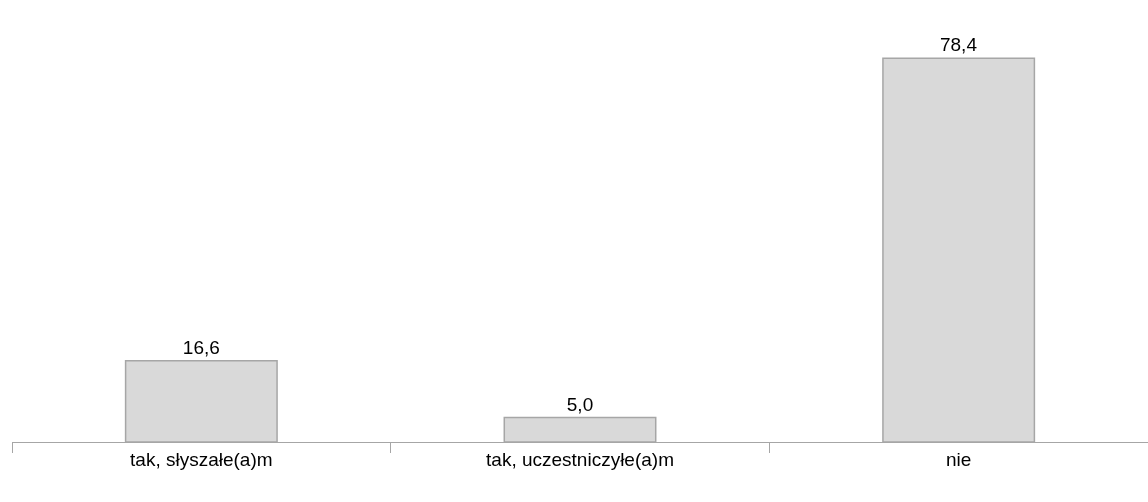 The image size is (1148, 502). I want to click on x-tick-label: nie, so click(958, 459).